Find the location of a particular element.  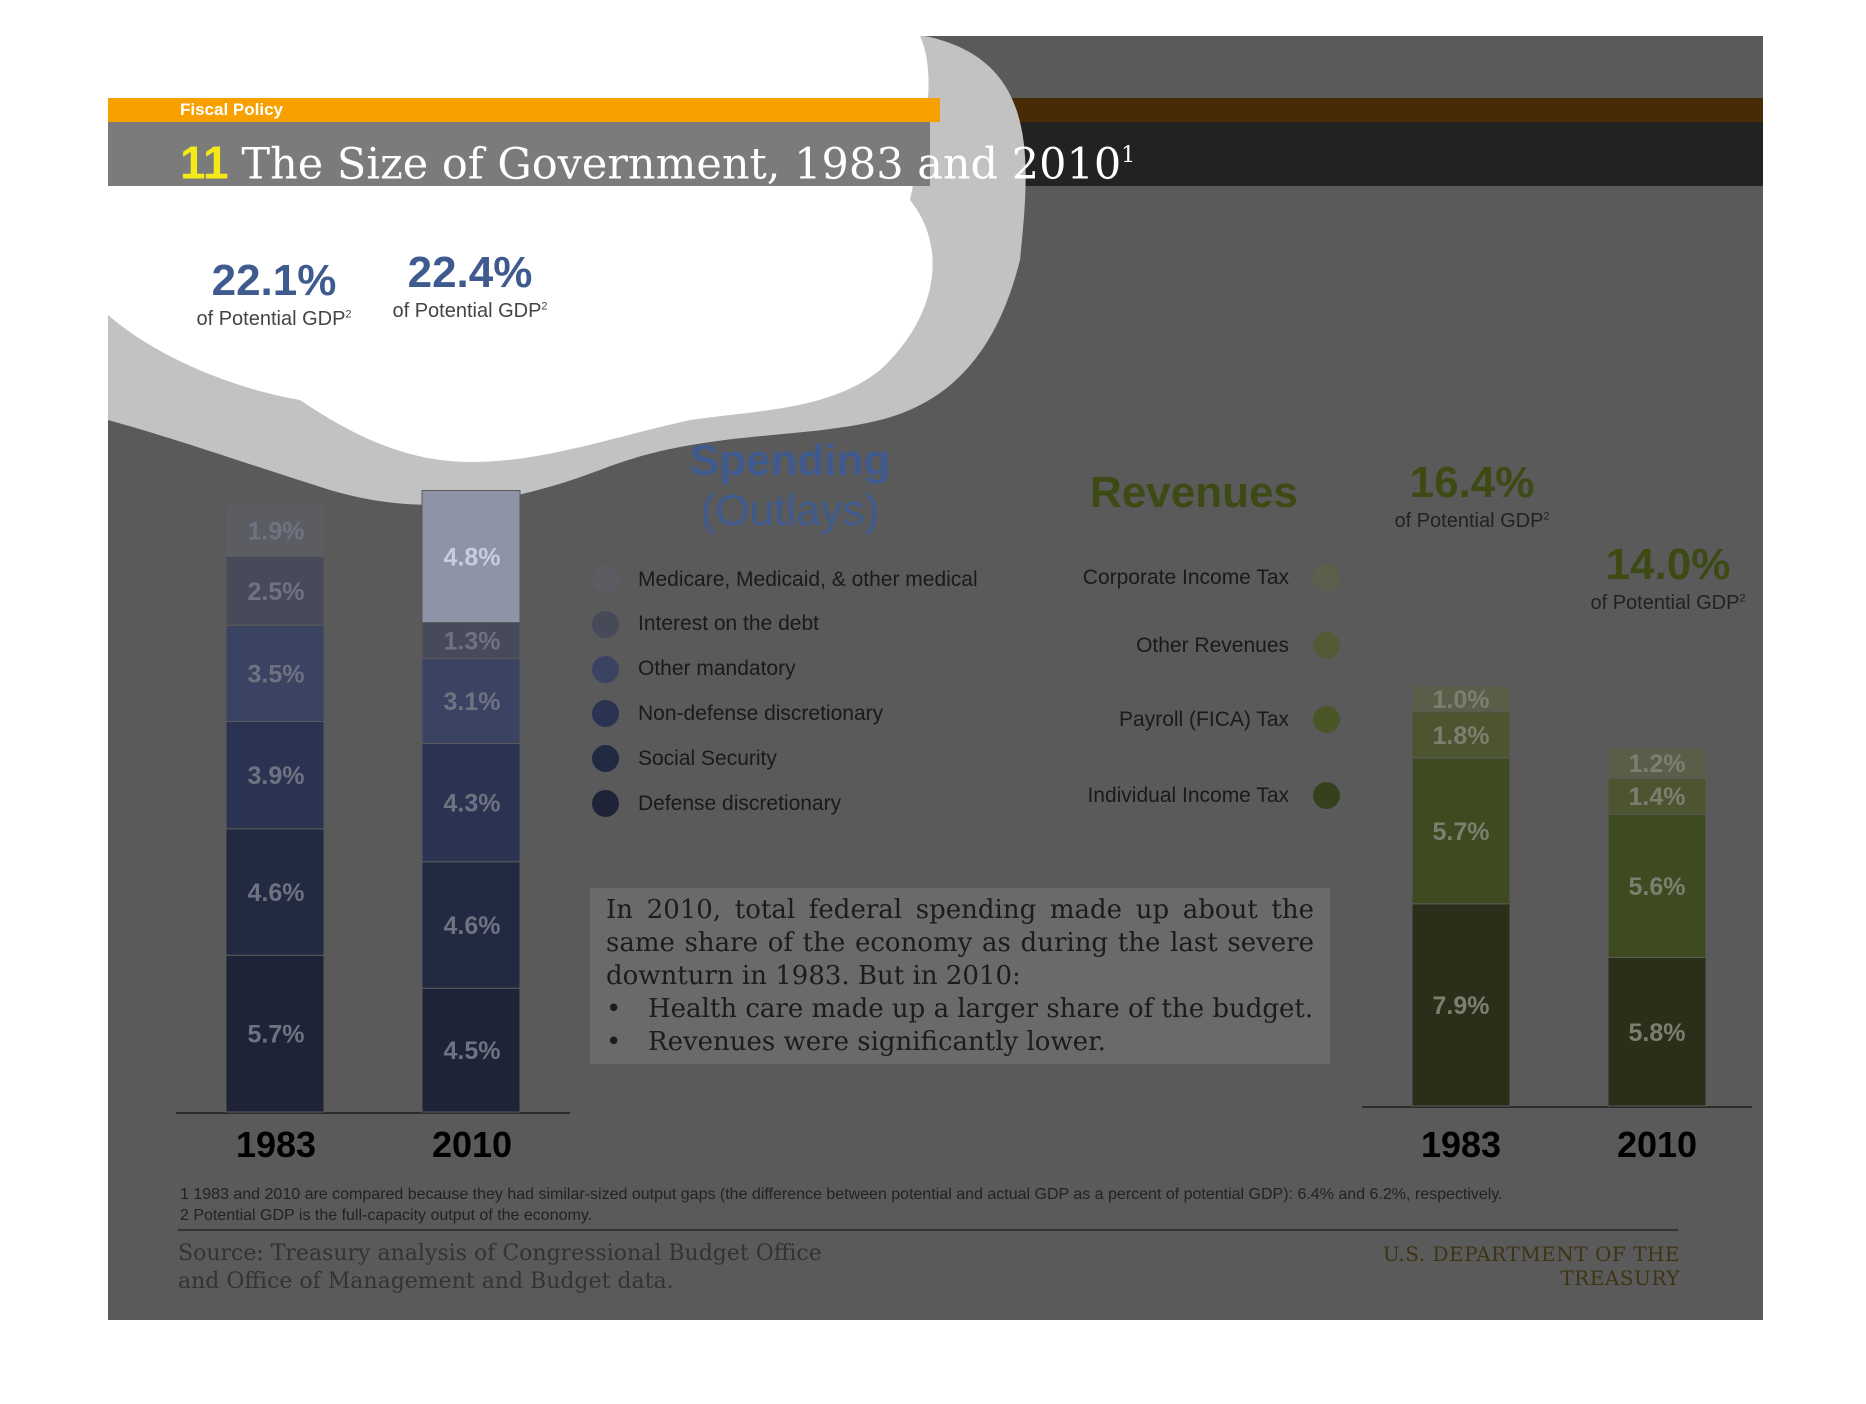

spending-legend-item: Medicare, Medicaid, & other medical is located at coordinates (785, 579).